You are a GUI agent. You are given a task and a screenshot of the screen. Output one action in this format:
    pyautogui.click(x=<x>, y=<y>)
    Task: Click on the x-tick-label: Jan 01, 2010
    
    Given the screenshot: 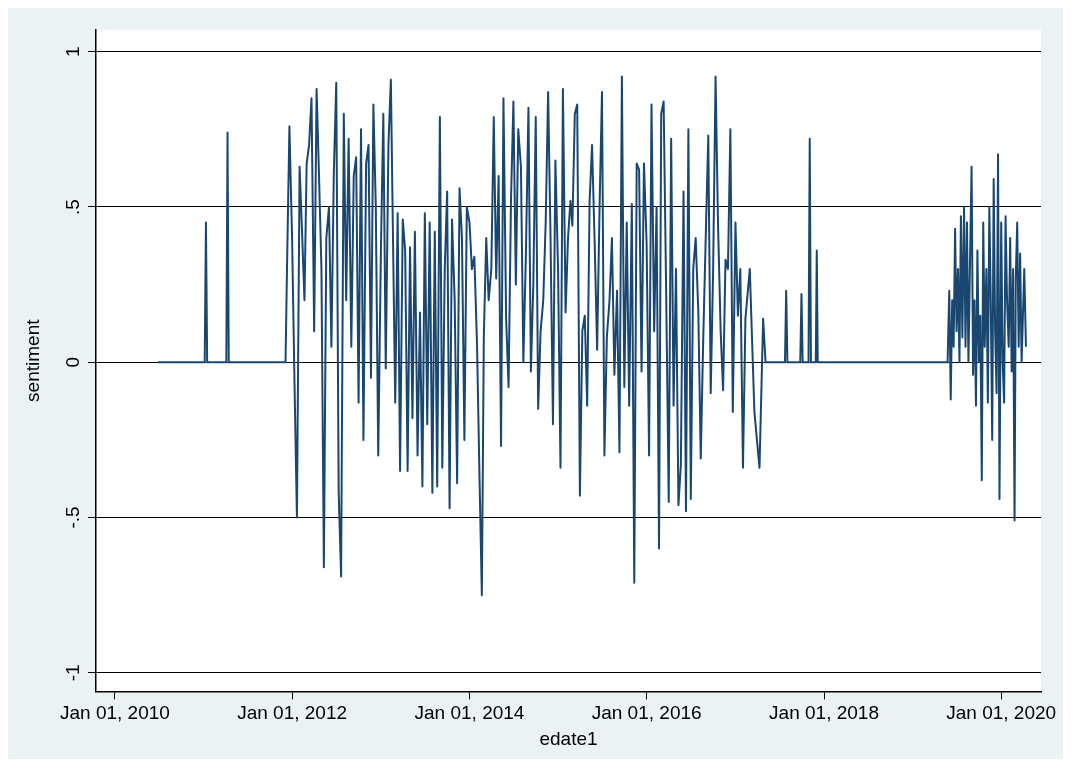 What is the action you would take?
    pyautogui.click(x=114, y=713)
    